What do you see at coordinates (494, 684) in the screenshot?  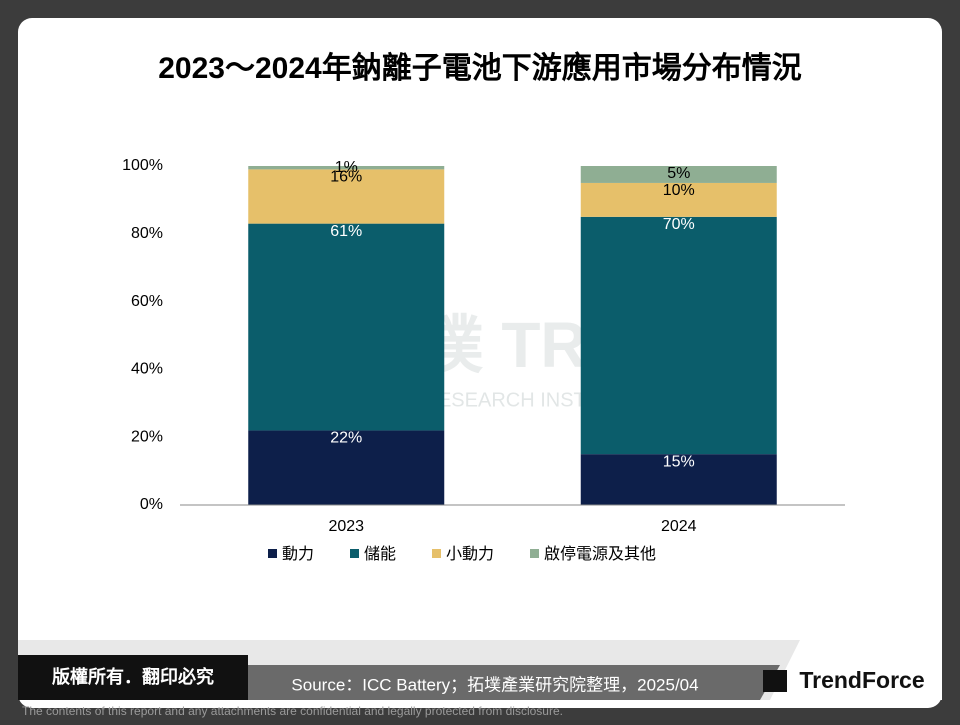 I see `source: Source：ICC Battery；拓墣產業研究院整理，2025/04` at bounding box center [494, 684].